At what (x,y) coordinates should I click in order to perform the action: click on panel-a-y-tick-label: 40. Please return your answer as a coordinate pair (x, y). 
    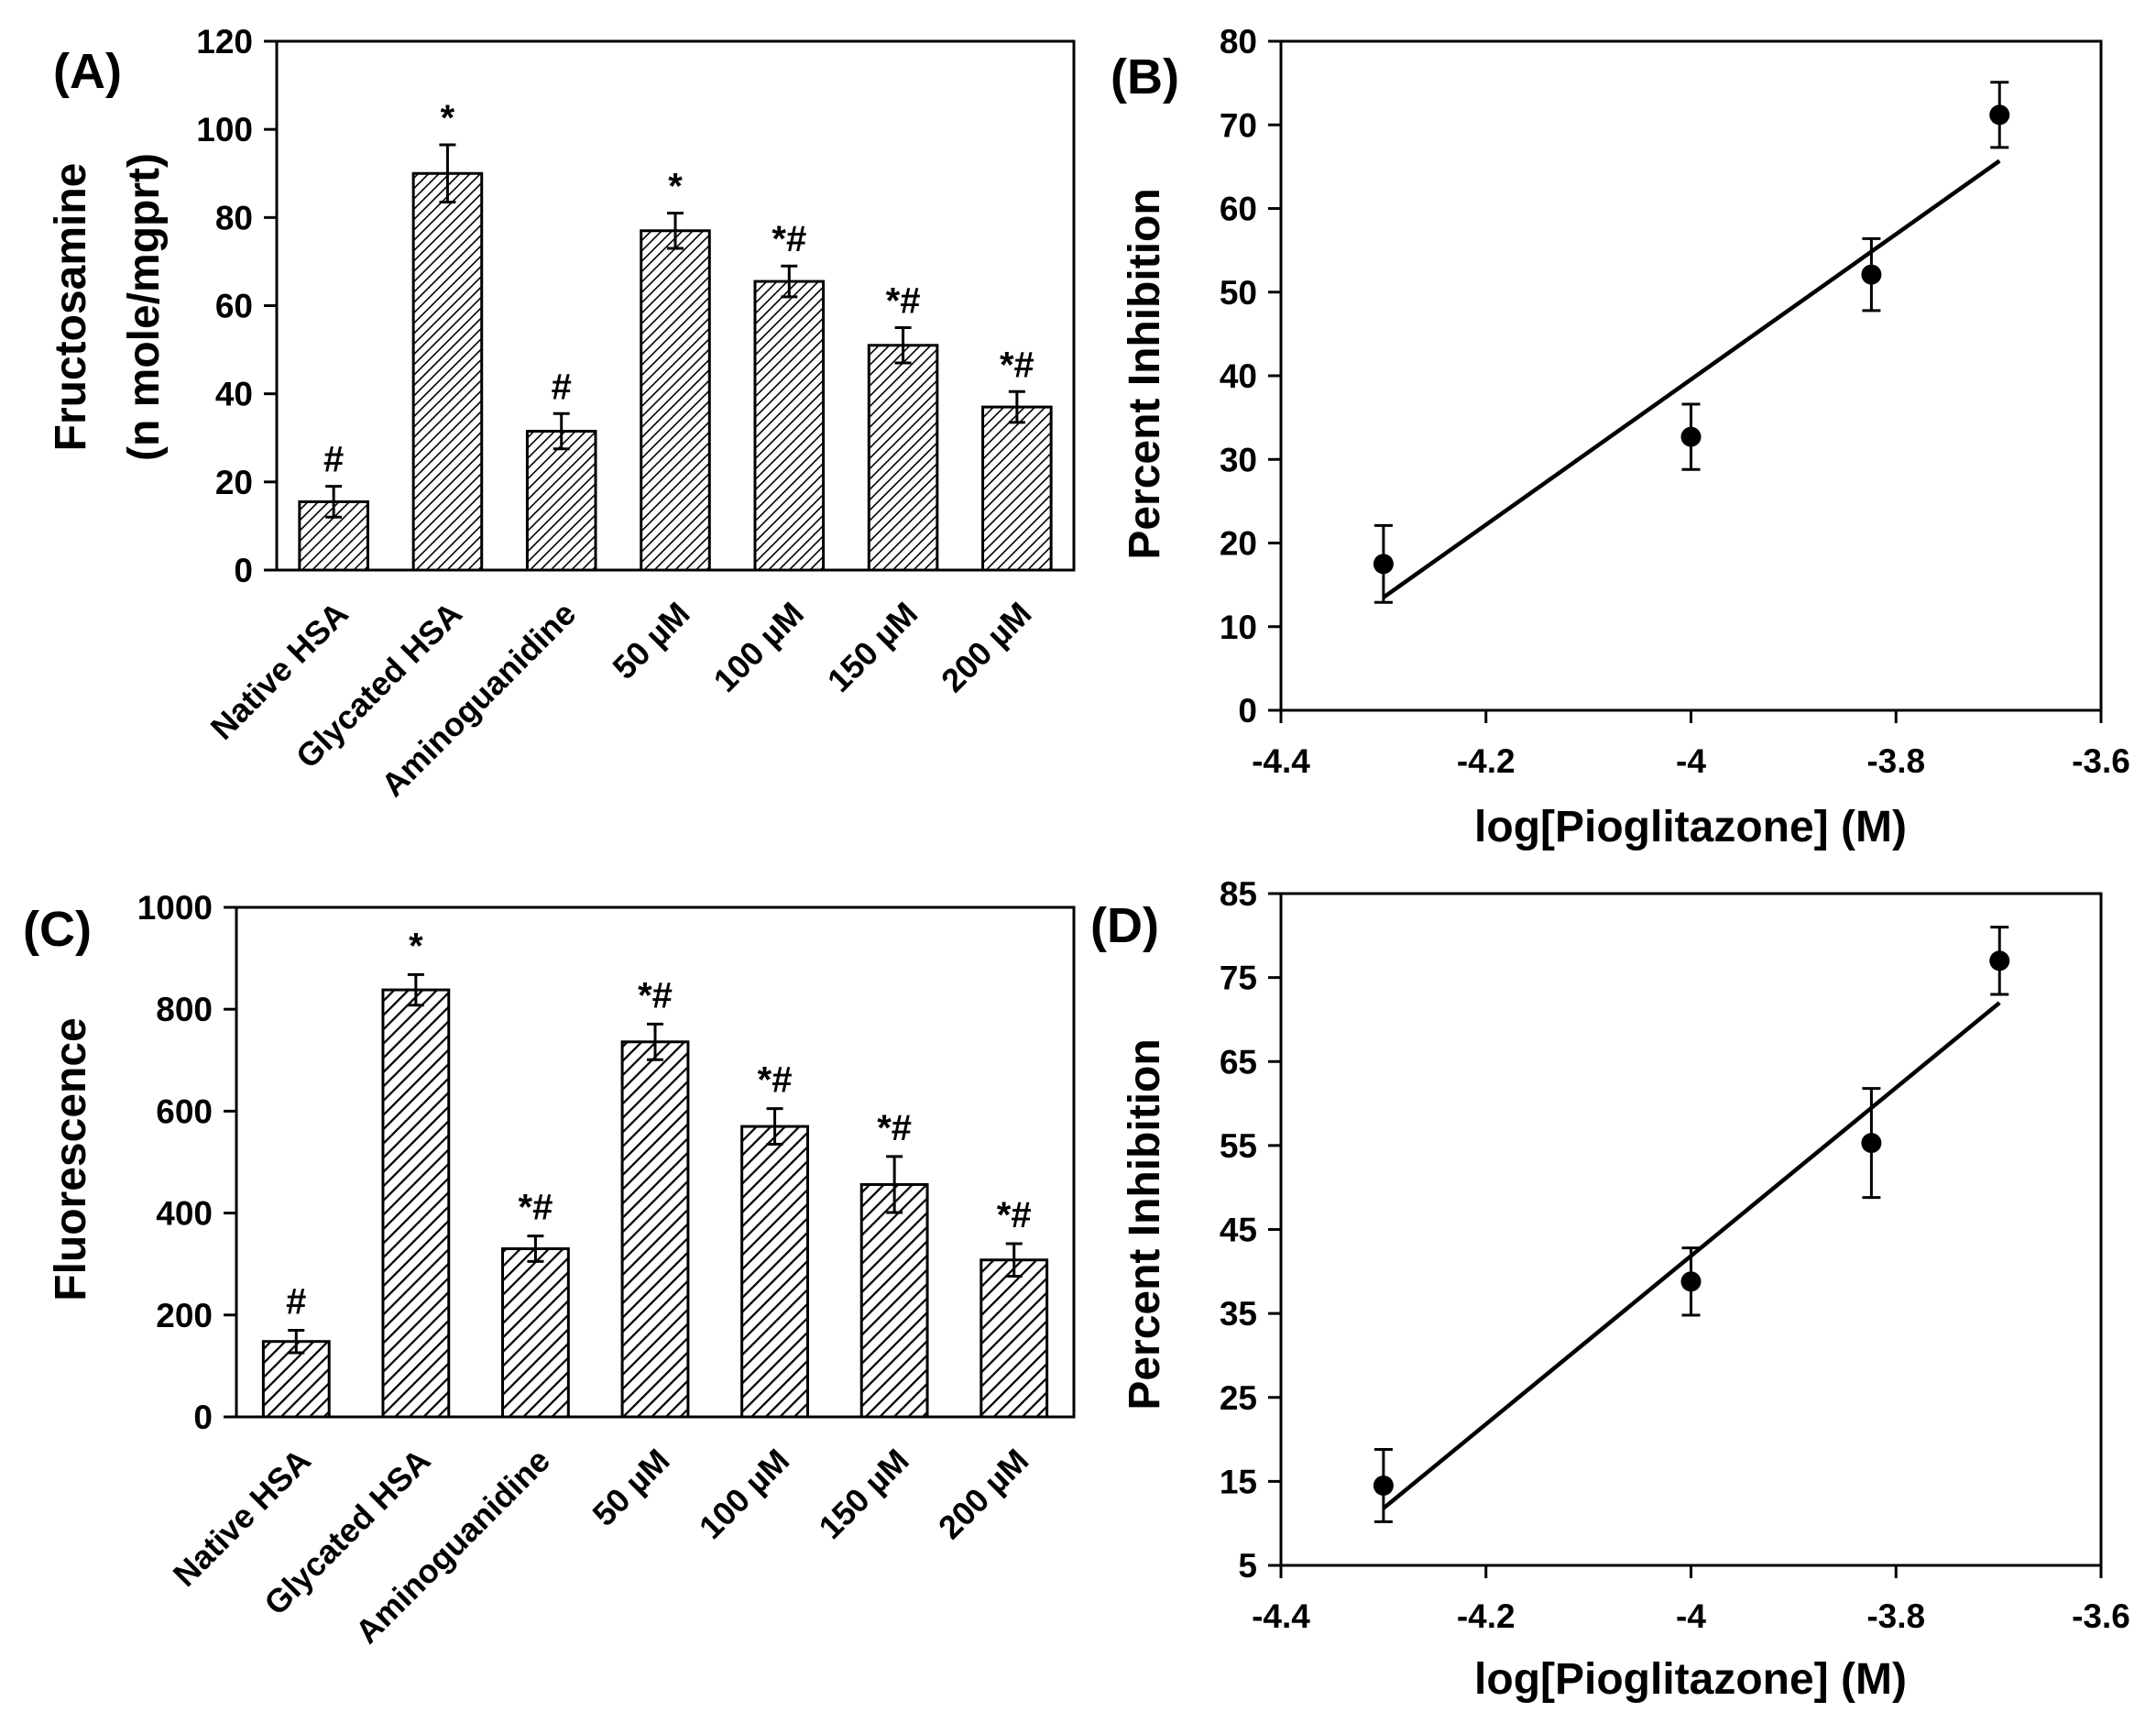
    Looking at the image, I should click on (234, 394).